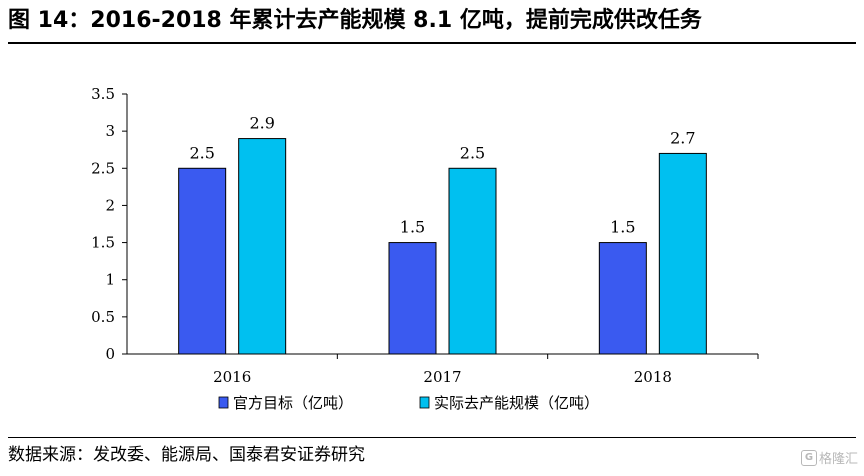 This screenshot has height=476, width=864. I want to click on y-tick-label: 2.5, so click(103, 168).